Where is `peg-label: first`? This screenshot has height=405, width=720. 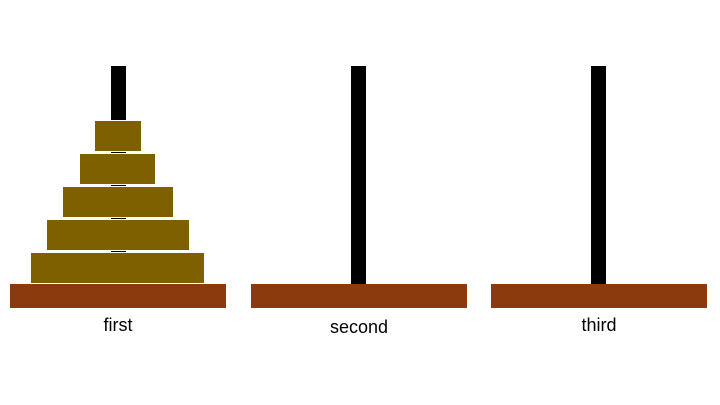 peg-label: first is located at coordinates (118, 325).